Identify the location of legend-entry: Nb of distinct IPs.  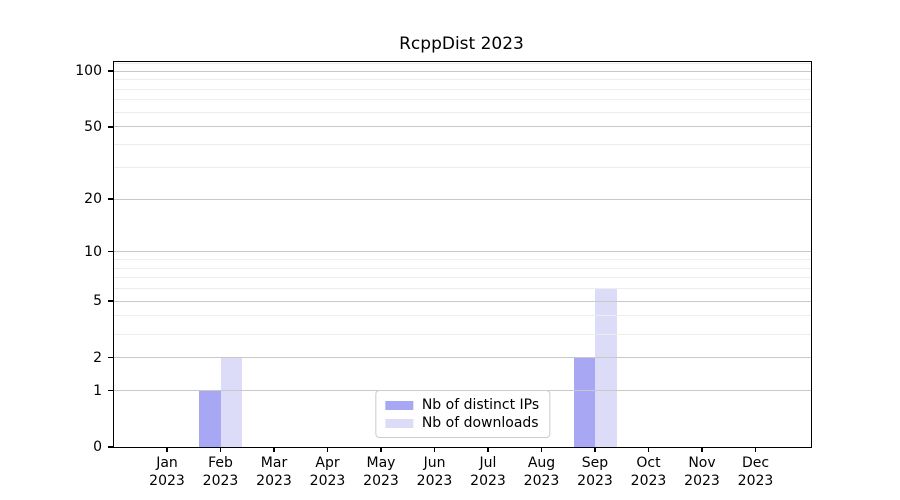
(462, 405).